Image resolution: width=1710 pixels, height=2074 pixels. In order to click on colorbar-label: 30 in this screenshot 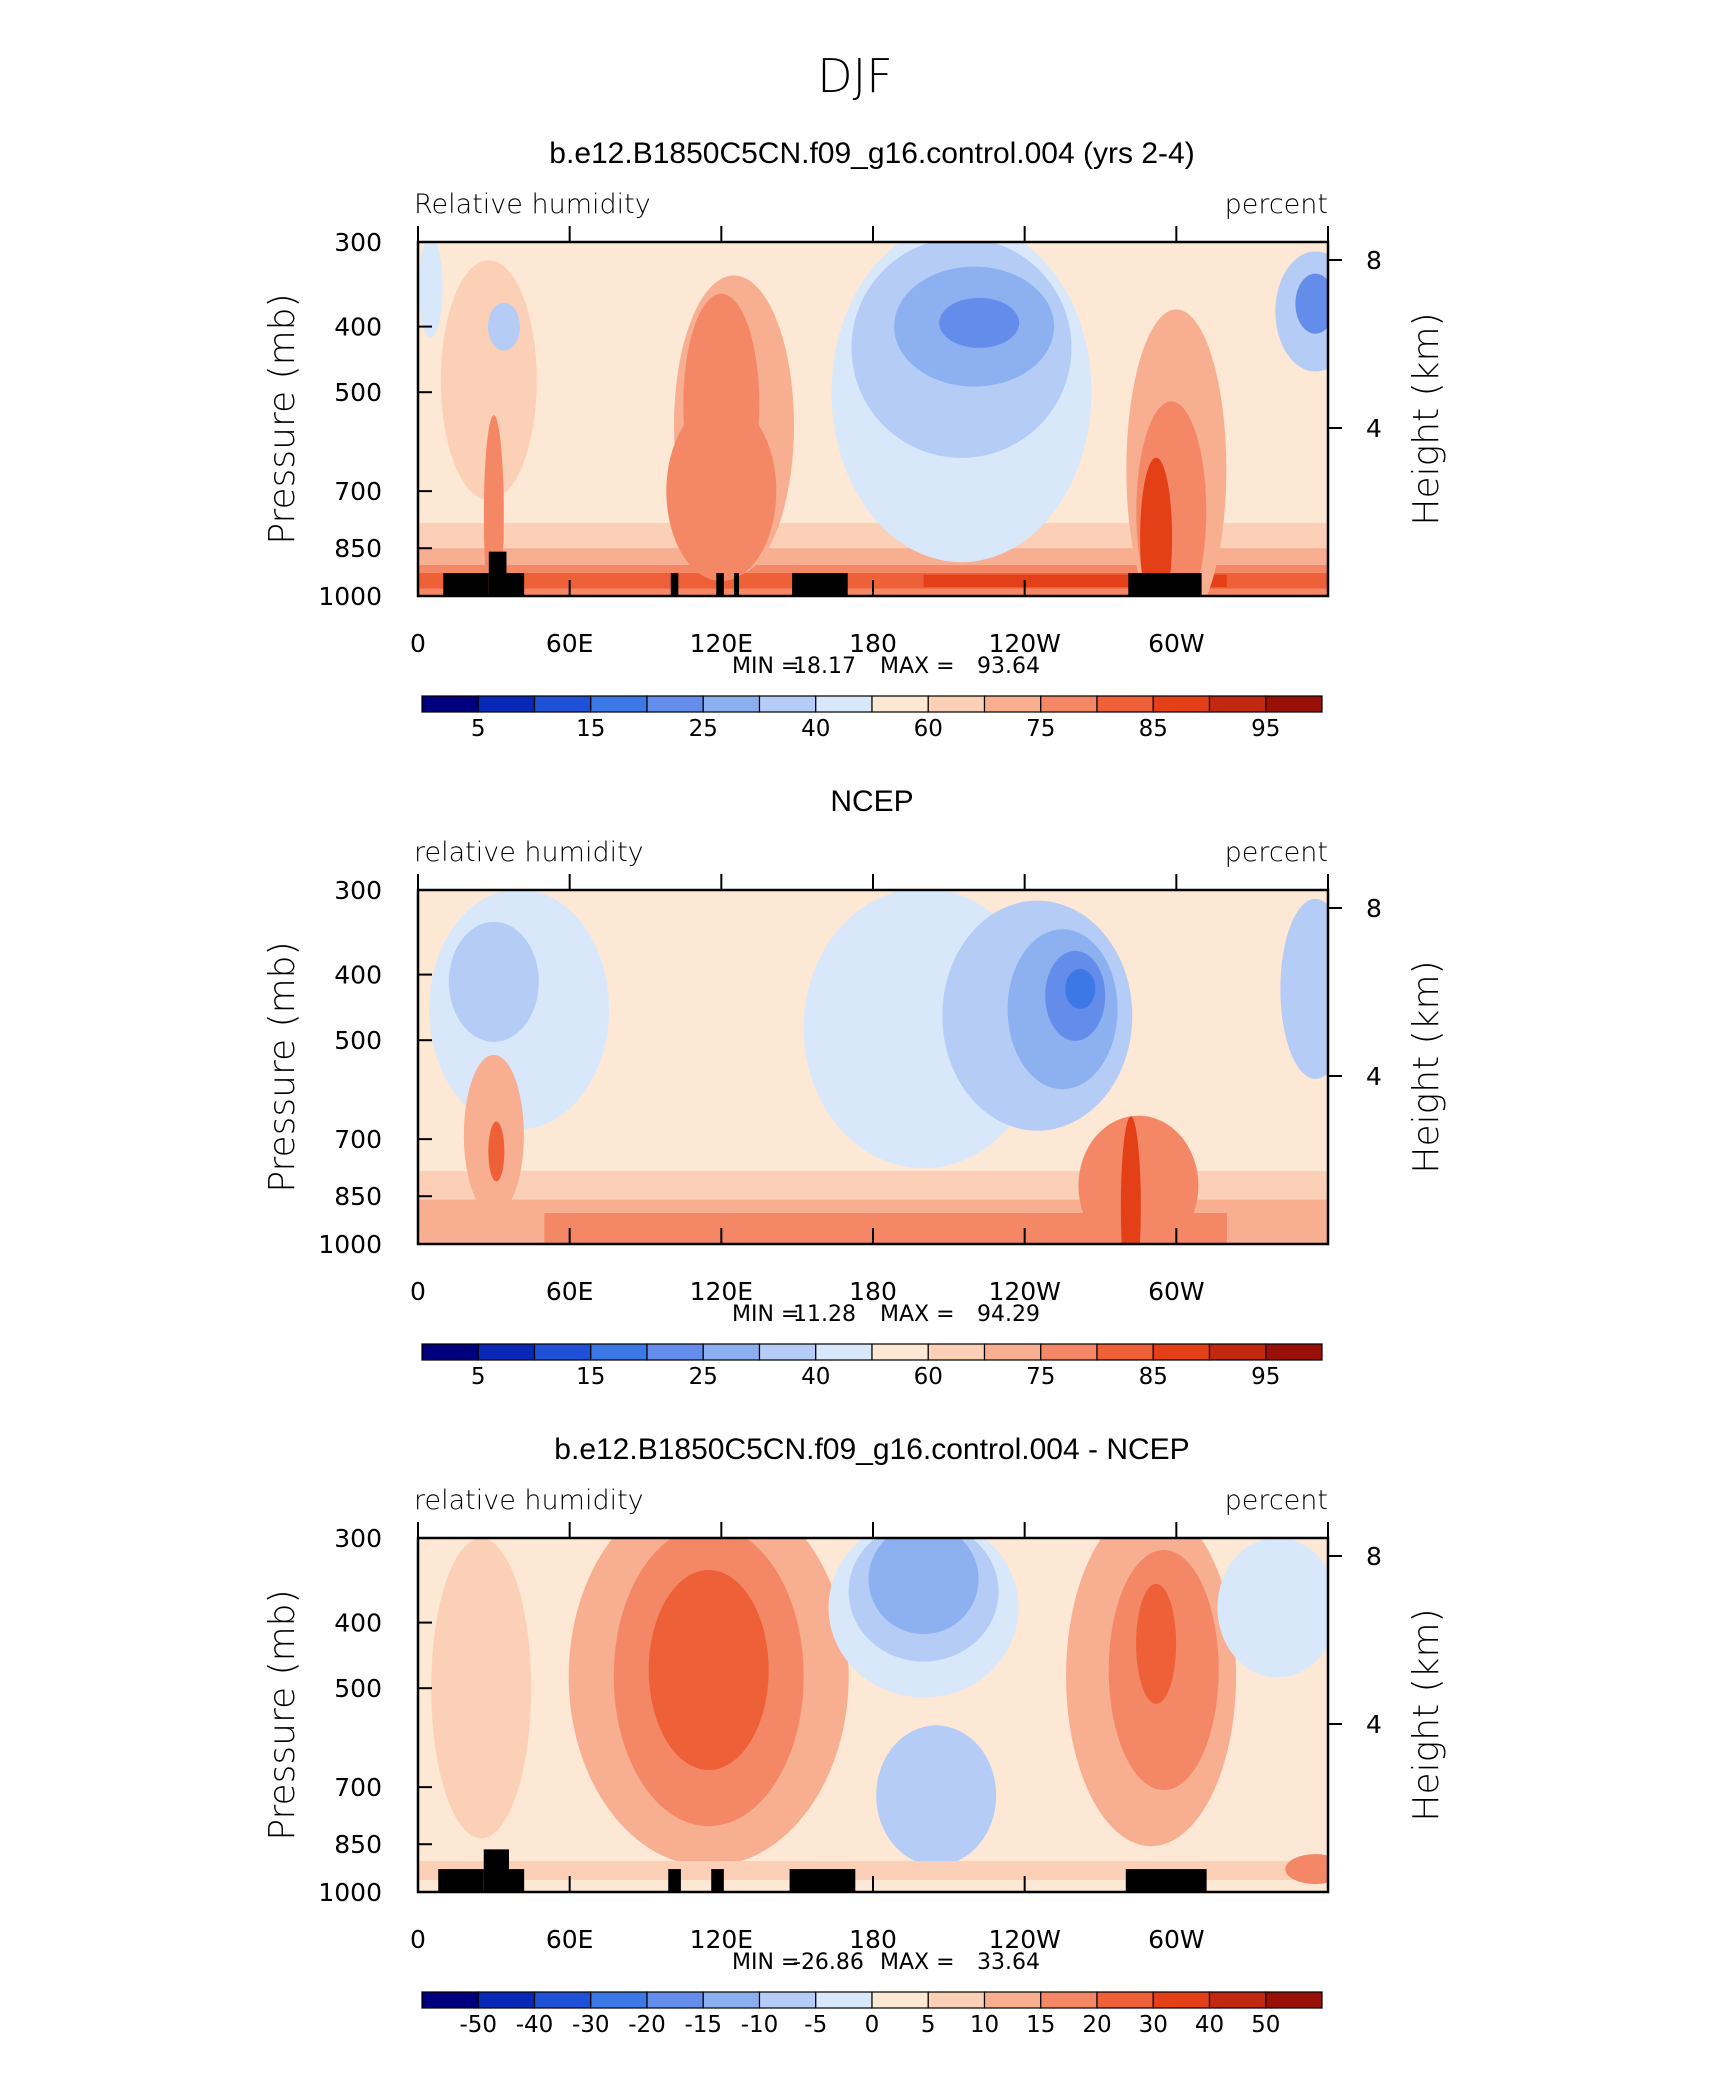, I will do `click(1153, 2025)`.